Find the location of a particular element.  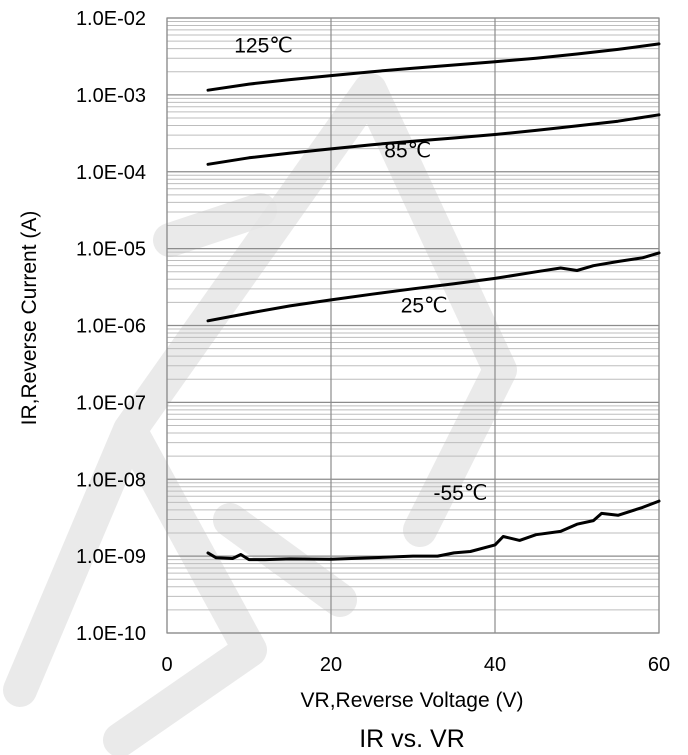

y-tick-label: 1.0E-05 is located at coordinates (111, 250).